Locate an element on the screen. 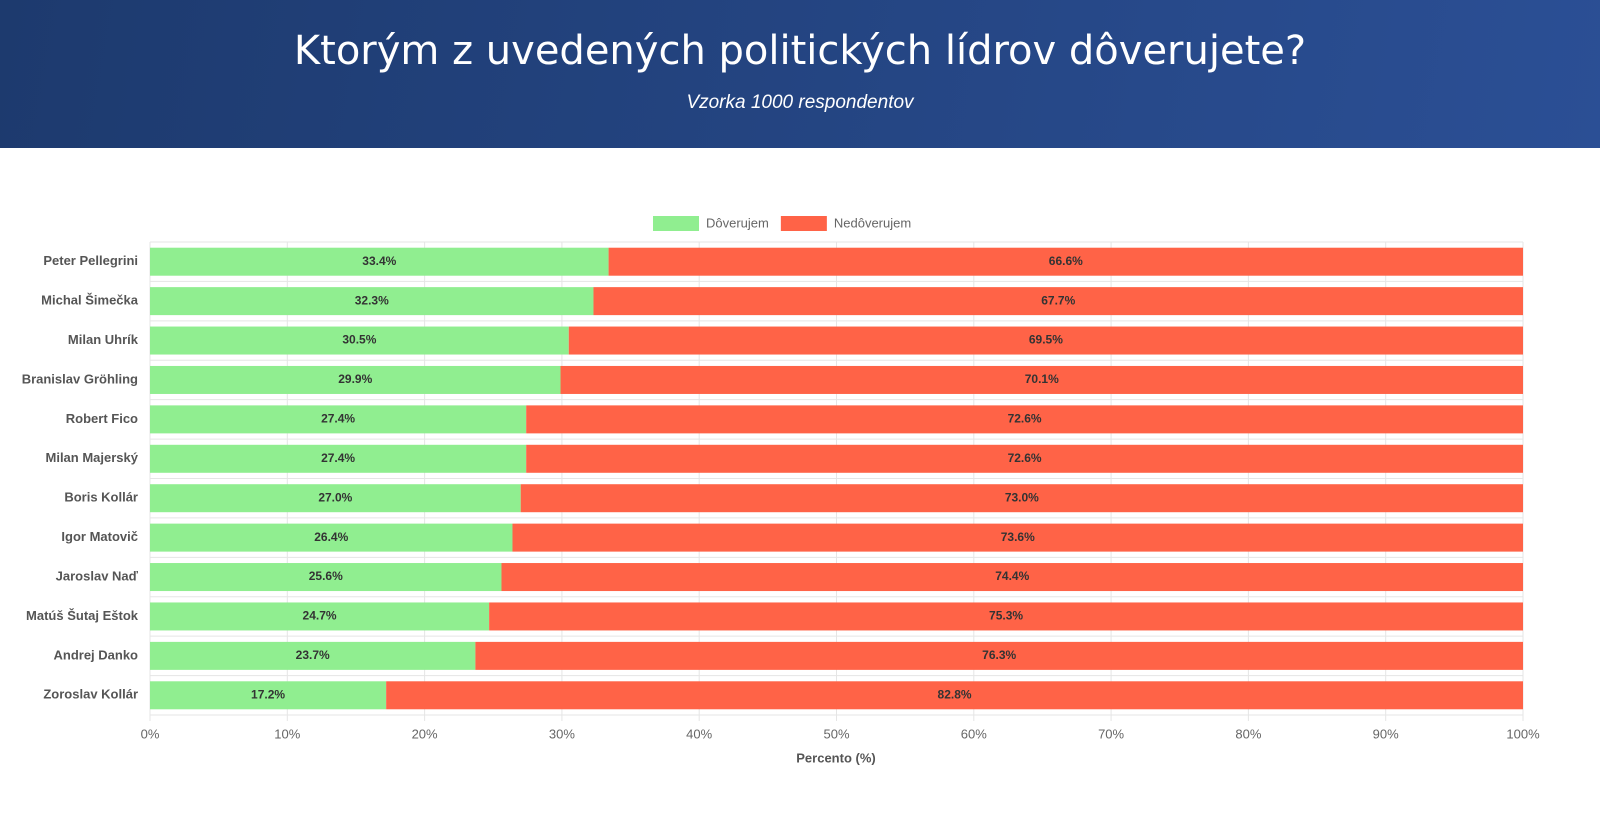 Image resolution: width=1600 pixels, height=839 pixels. value-label: 69.5% is located at coordinates (1046, 340).